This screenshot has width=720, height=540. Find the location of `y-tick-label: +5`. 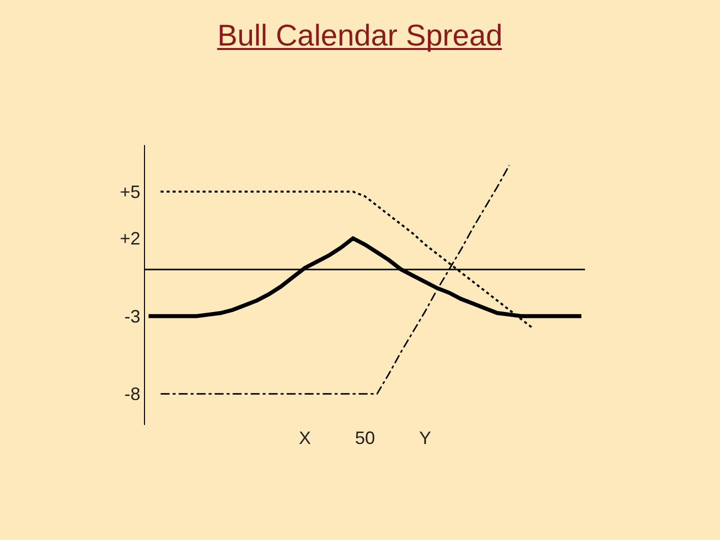

y-tick-label: +5 is located at coordinates (130, 192).